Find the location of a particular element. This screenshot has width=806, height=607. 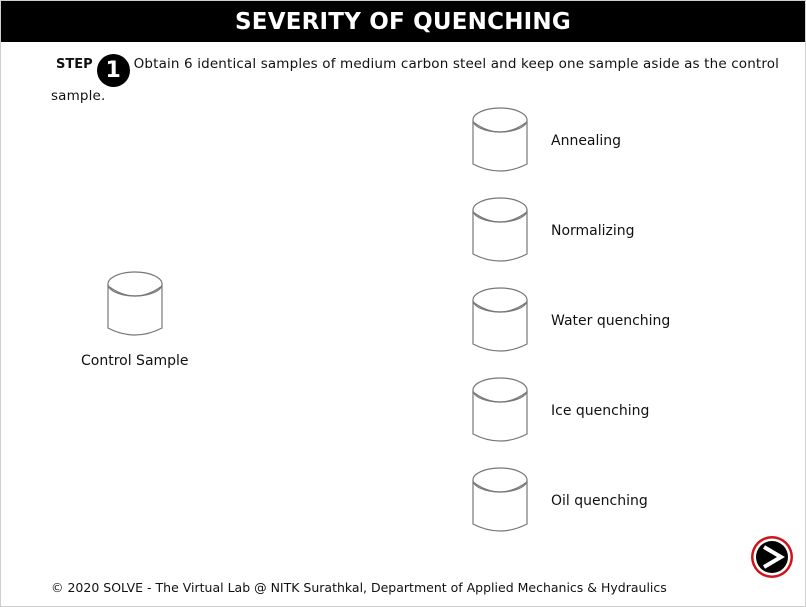

page-title: SEVERITY OF QUENCHING is located at coordinates (403, 21).